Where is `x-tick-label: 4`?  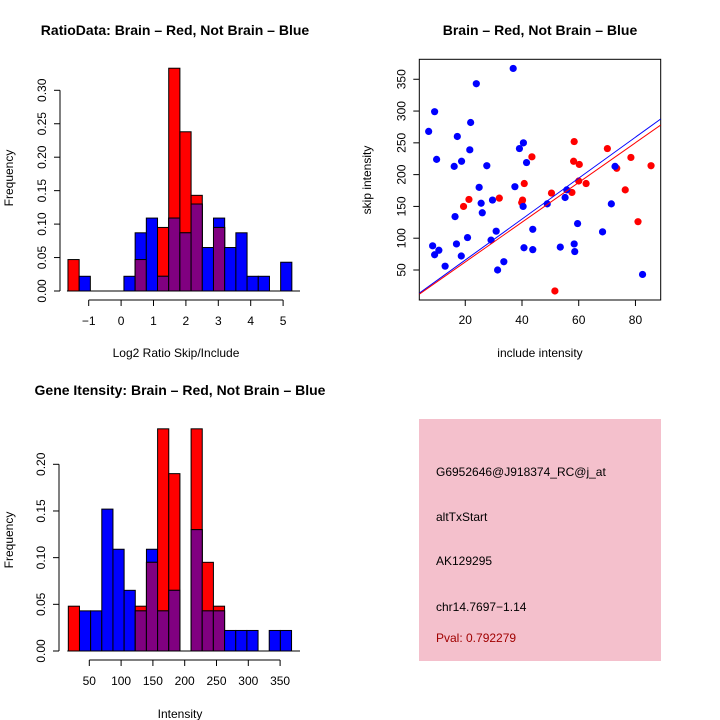 x-tick-label: 4 is located at coordinates (250, 321).